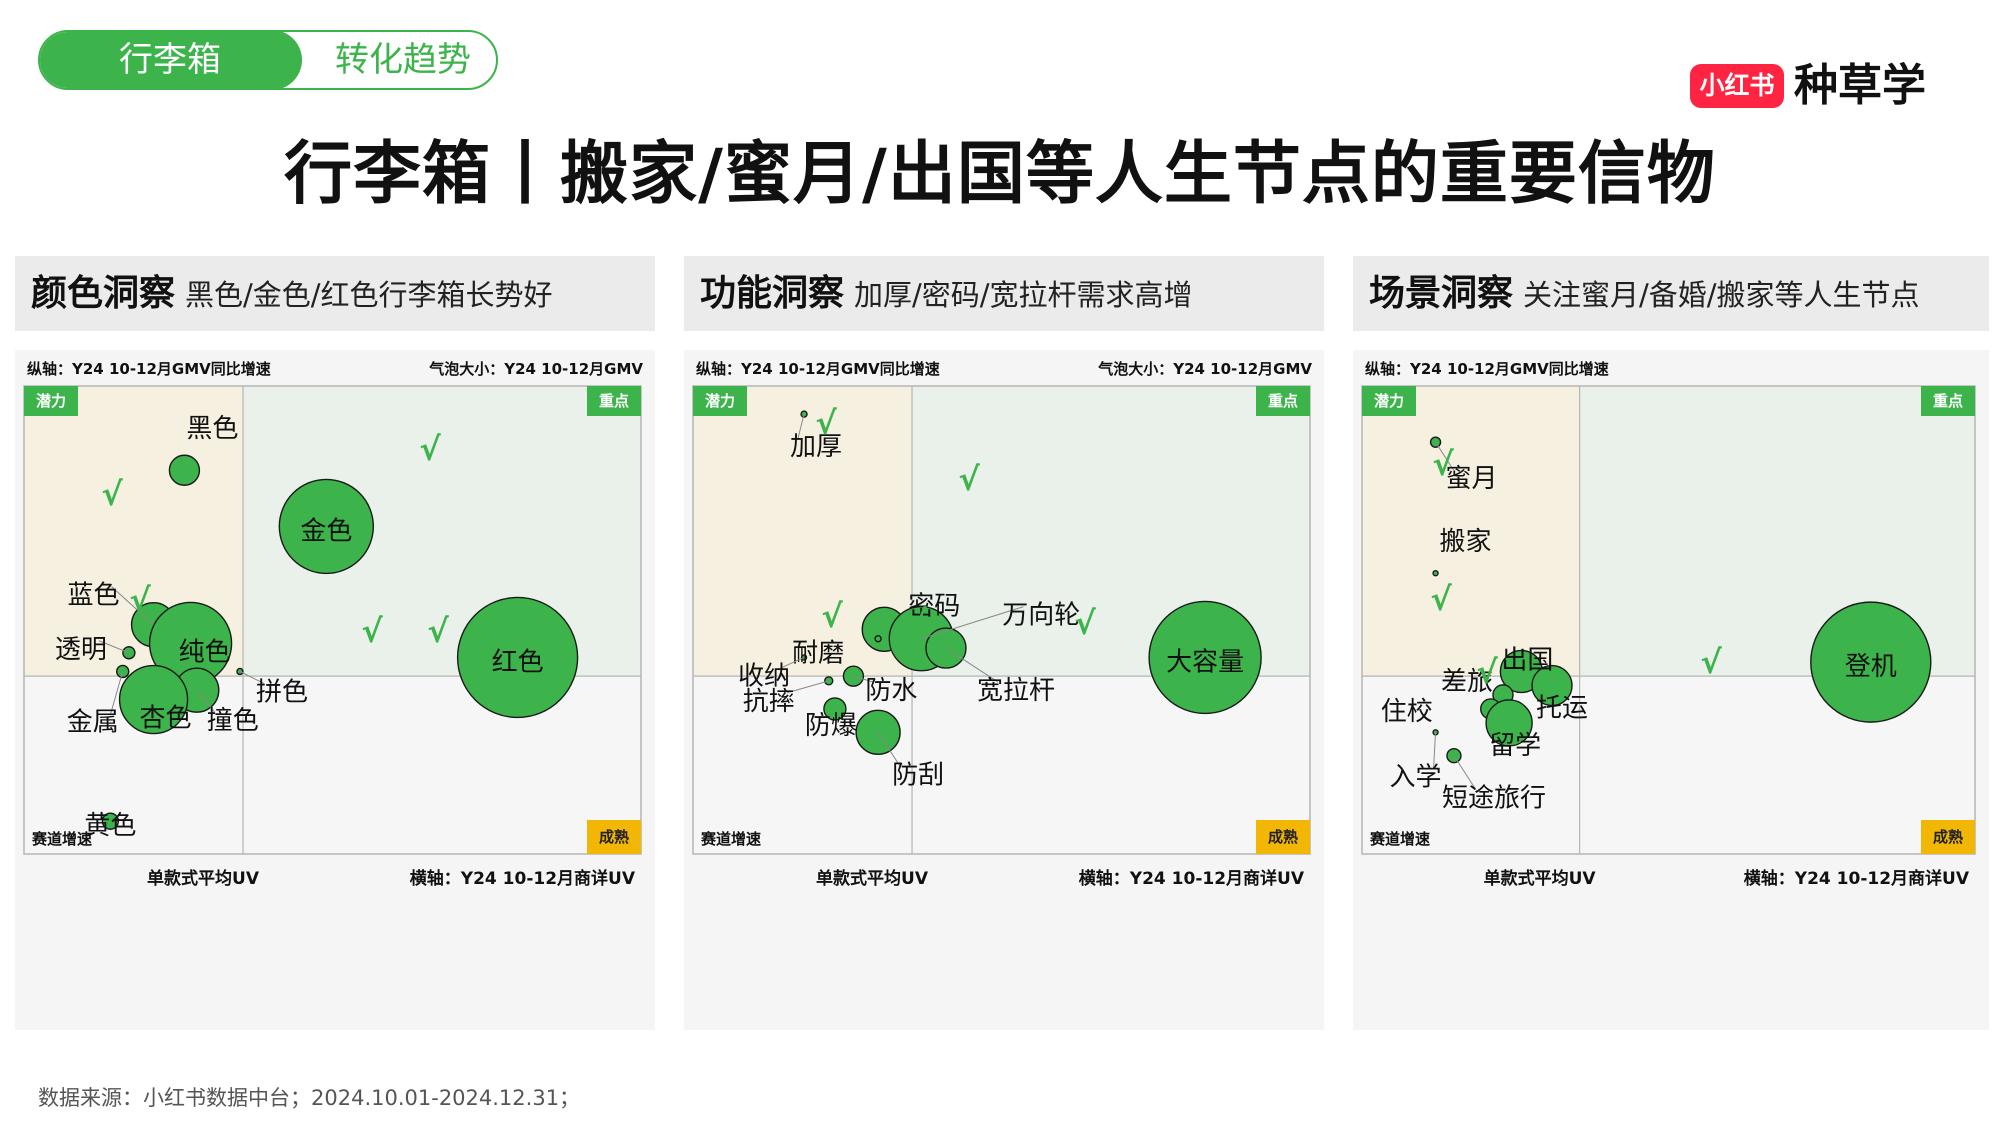  Describe the element at coordinates (369, 295) in the screenshot. I see `section-sub: 黑色/金色/红色行李箱长势好` at that location.